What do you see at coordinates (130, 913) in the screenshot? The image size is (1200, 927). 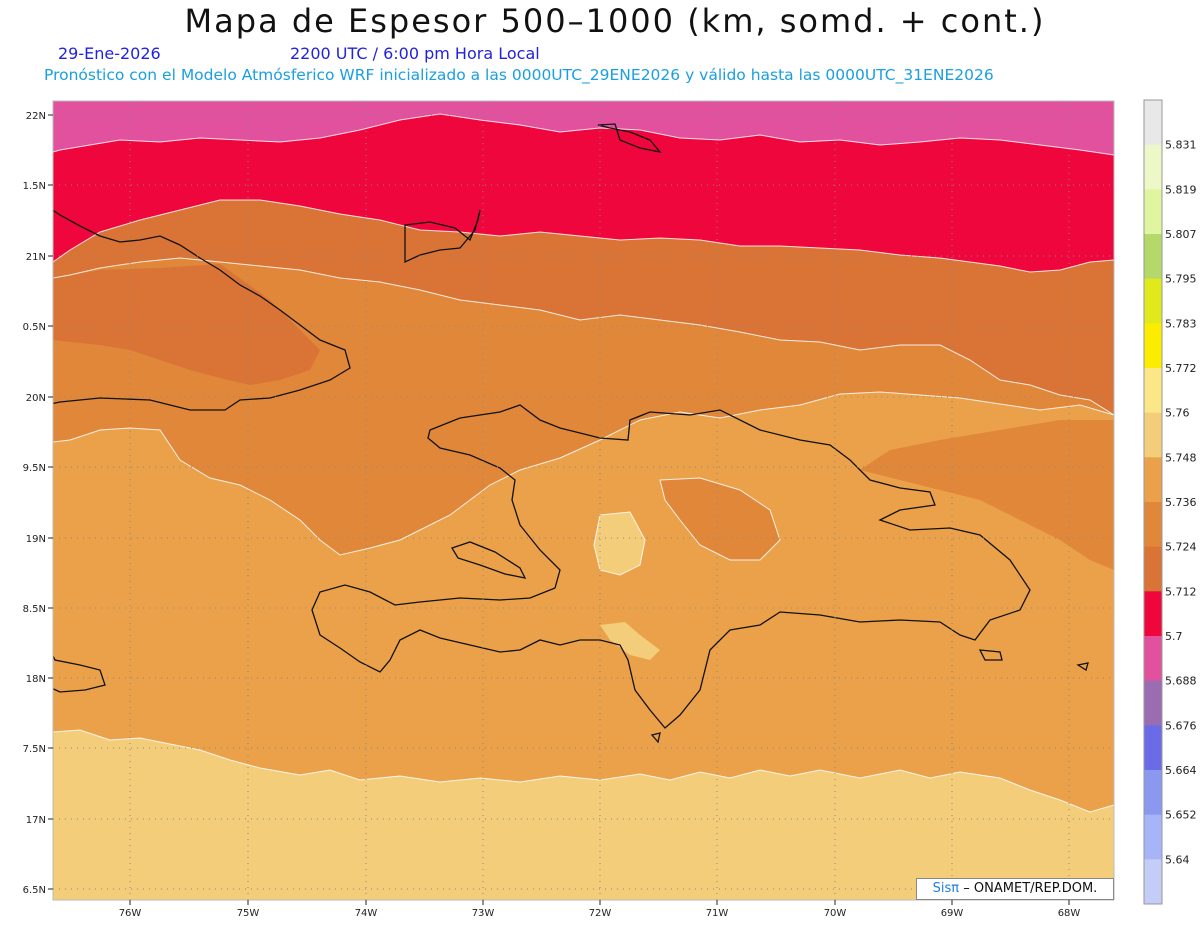 I see `lon-label: 76W` at bounding box center [130, 913].